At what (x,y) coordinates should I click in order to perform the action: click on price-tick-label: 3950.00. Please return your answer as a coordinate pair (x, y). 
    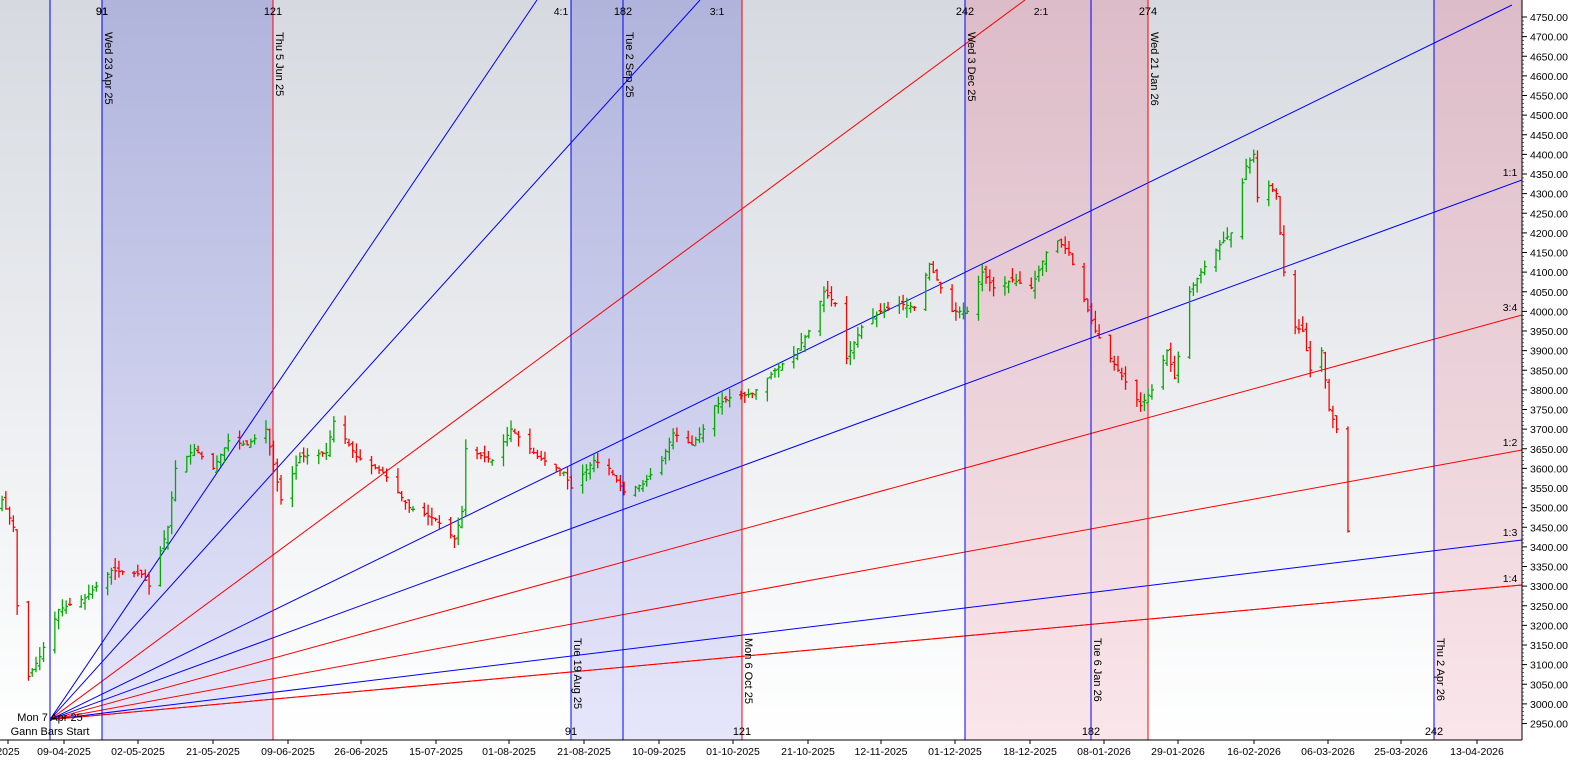
    Looking at the image, I should click on (1549, 332).